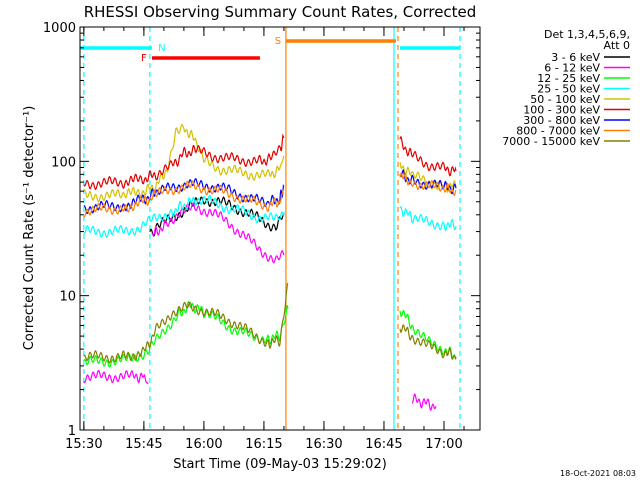  What do you see at coordinates (280, 464) in the screenshot?
I see `x-axis-label: Start Time (09-May-03 15:29:02)` at bounding box center [280, 464].